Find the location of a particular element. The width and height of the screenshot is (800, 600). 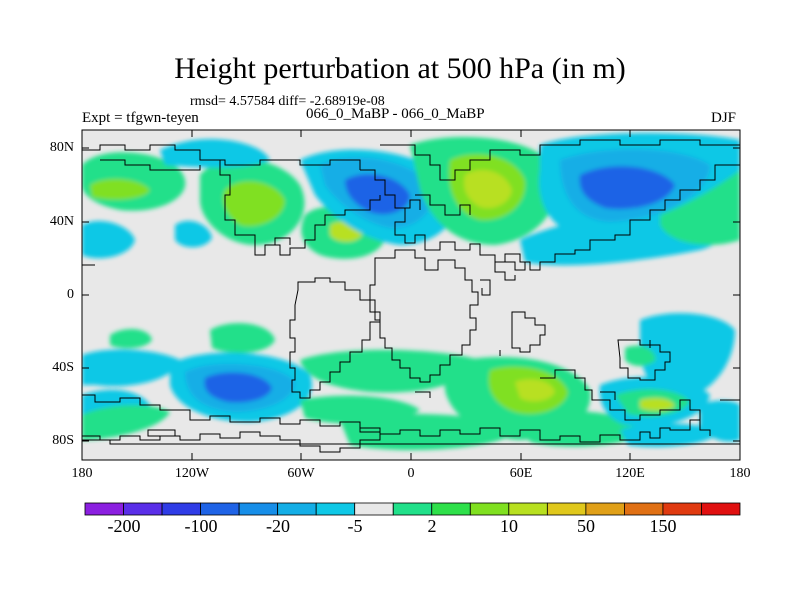

season-label: DJF is located at coordinates (724, 118).